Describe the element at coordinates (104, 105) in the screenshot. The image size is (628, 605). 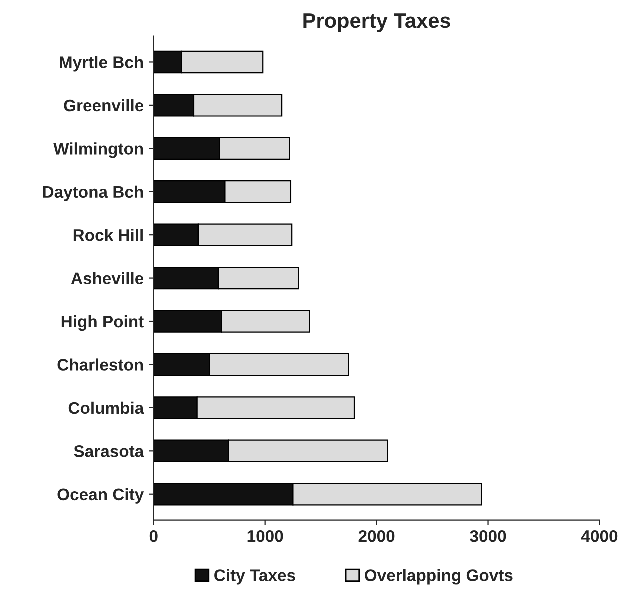
I see `y-tick-label: Greenville` at that location.